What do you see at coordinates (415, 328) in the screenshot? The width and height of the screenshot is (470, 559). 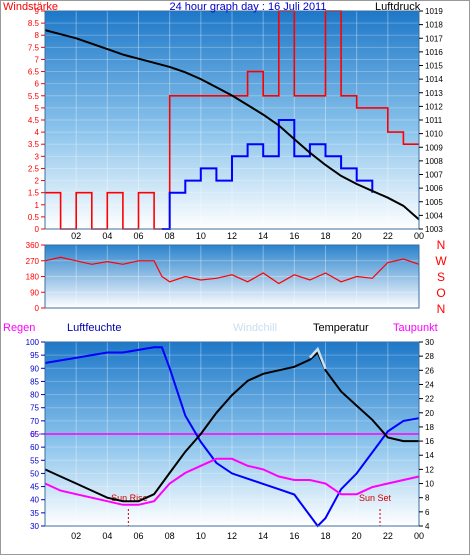 I see `legend-label: Taupunkt` at bounding box center [415, 328].